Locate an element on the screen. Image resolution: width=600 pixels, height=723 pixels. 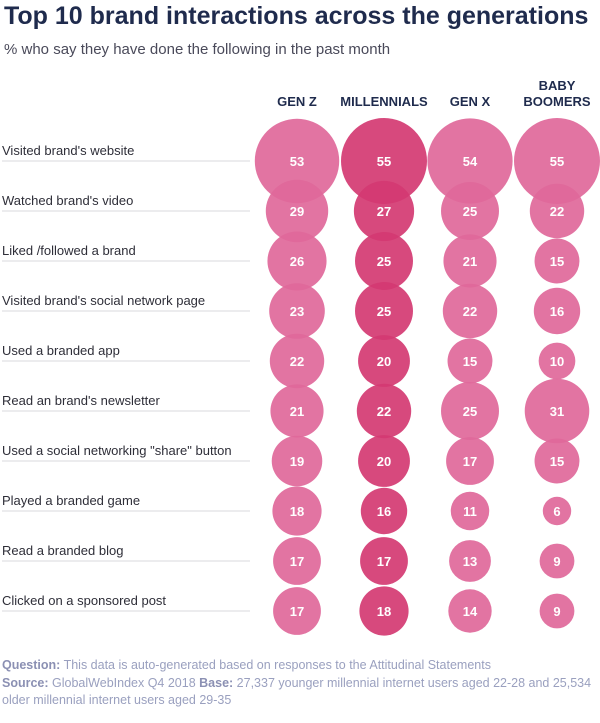
row-label: Clicked on a sponsored post is located at coordinates (84, 600).